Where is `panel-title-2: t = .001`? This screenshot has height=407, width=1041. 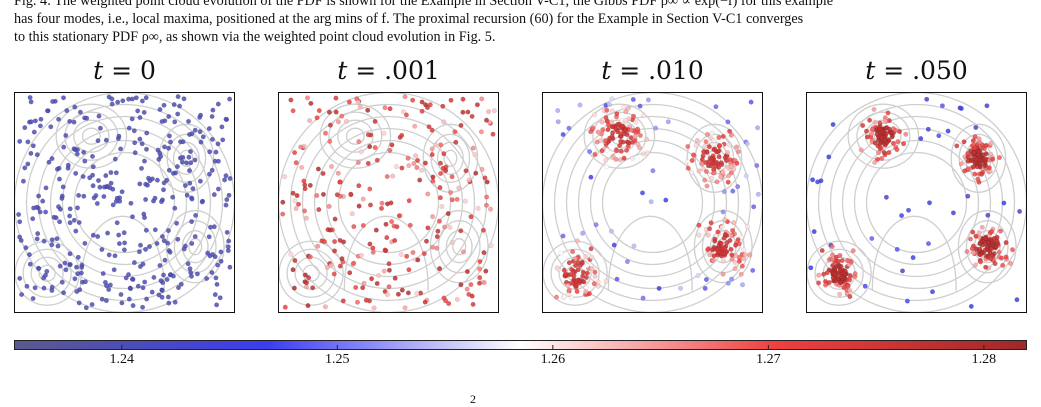
panel-title-2: t = .001 is located at coordinates (388, 70).